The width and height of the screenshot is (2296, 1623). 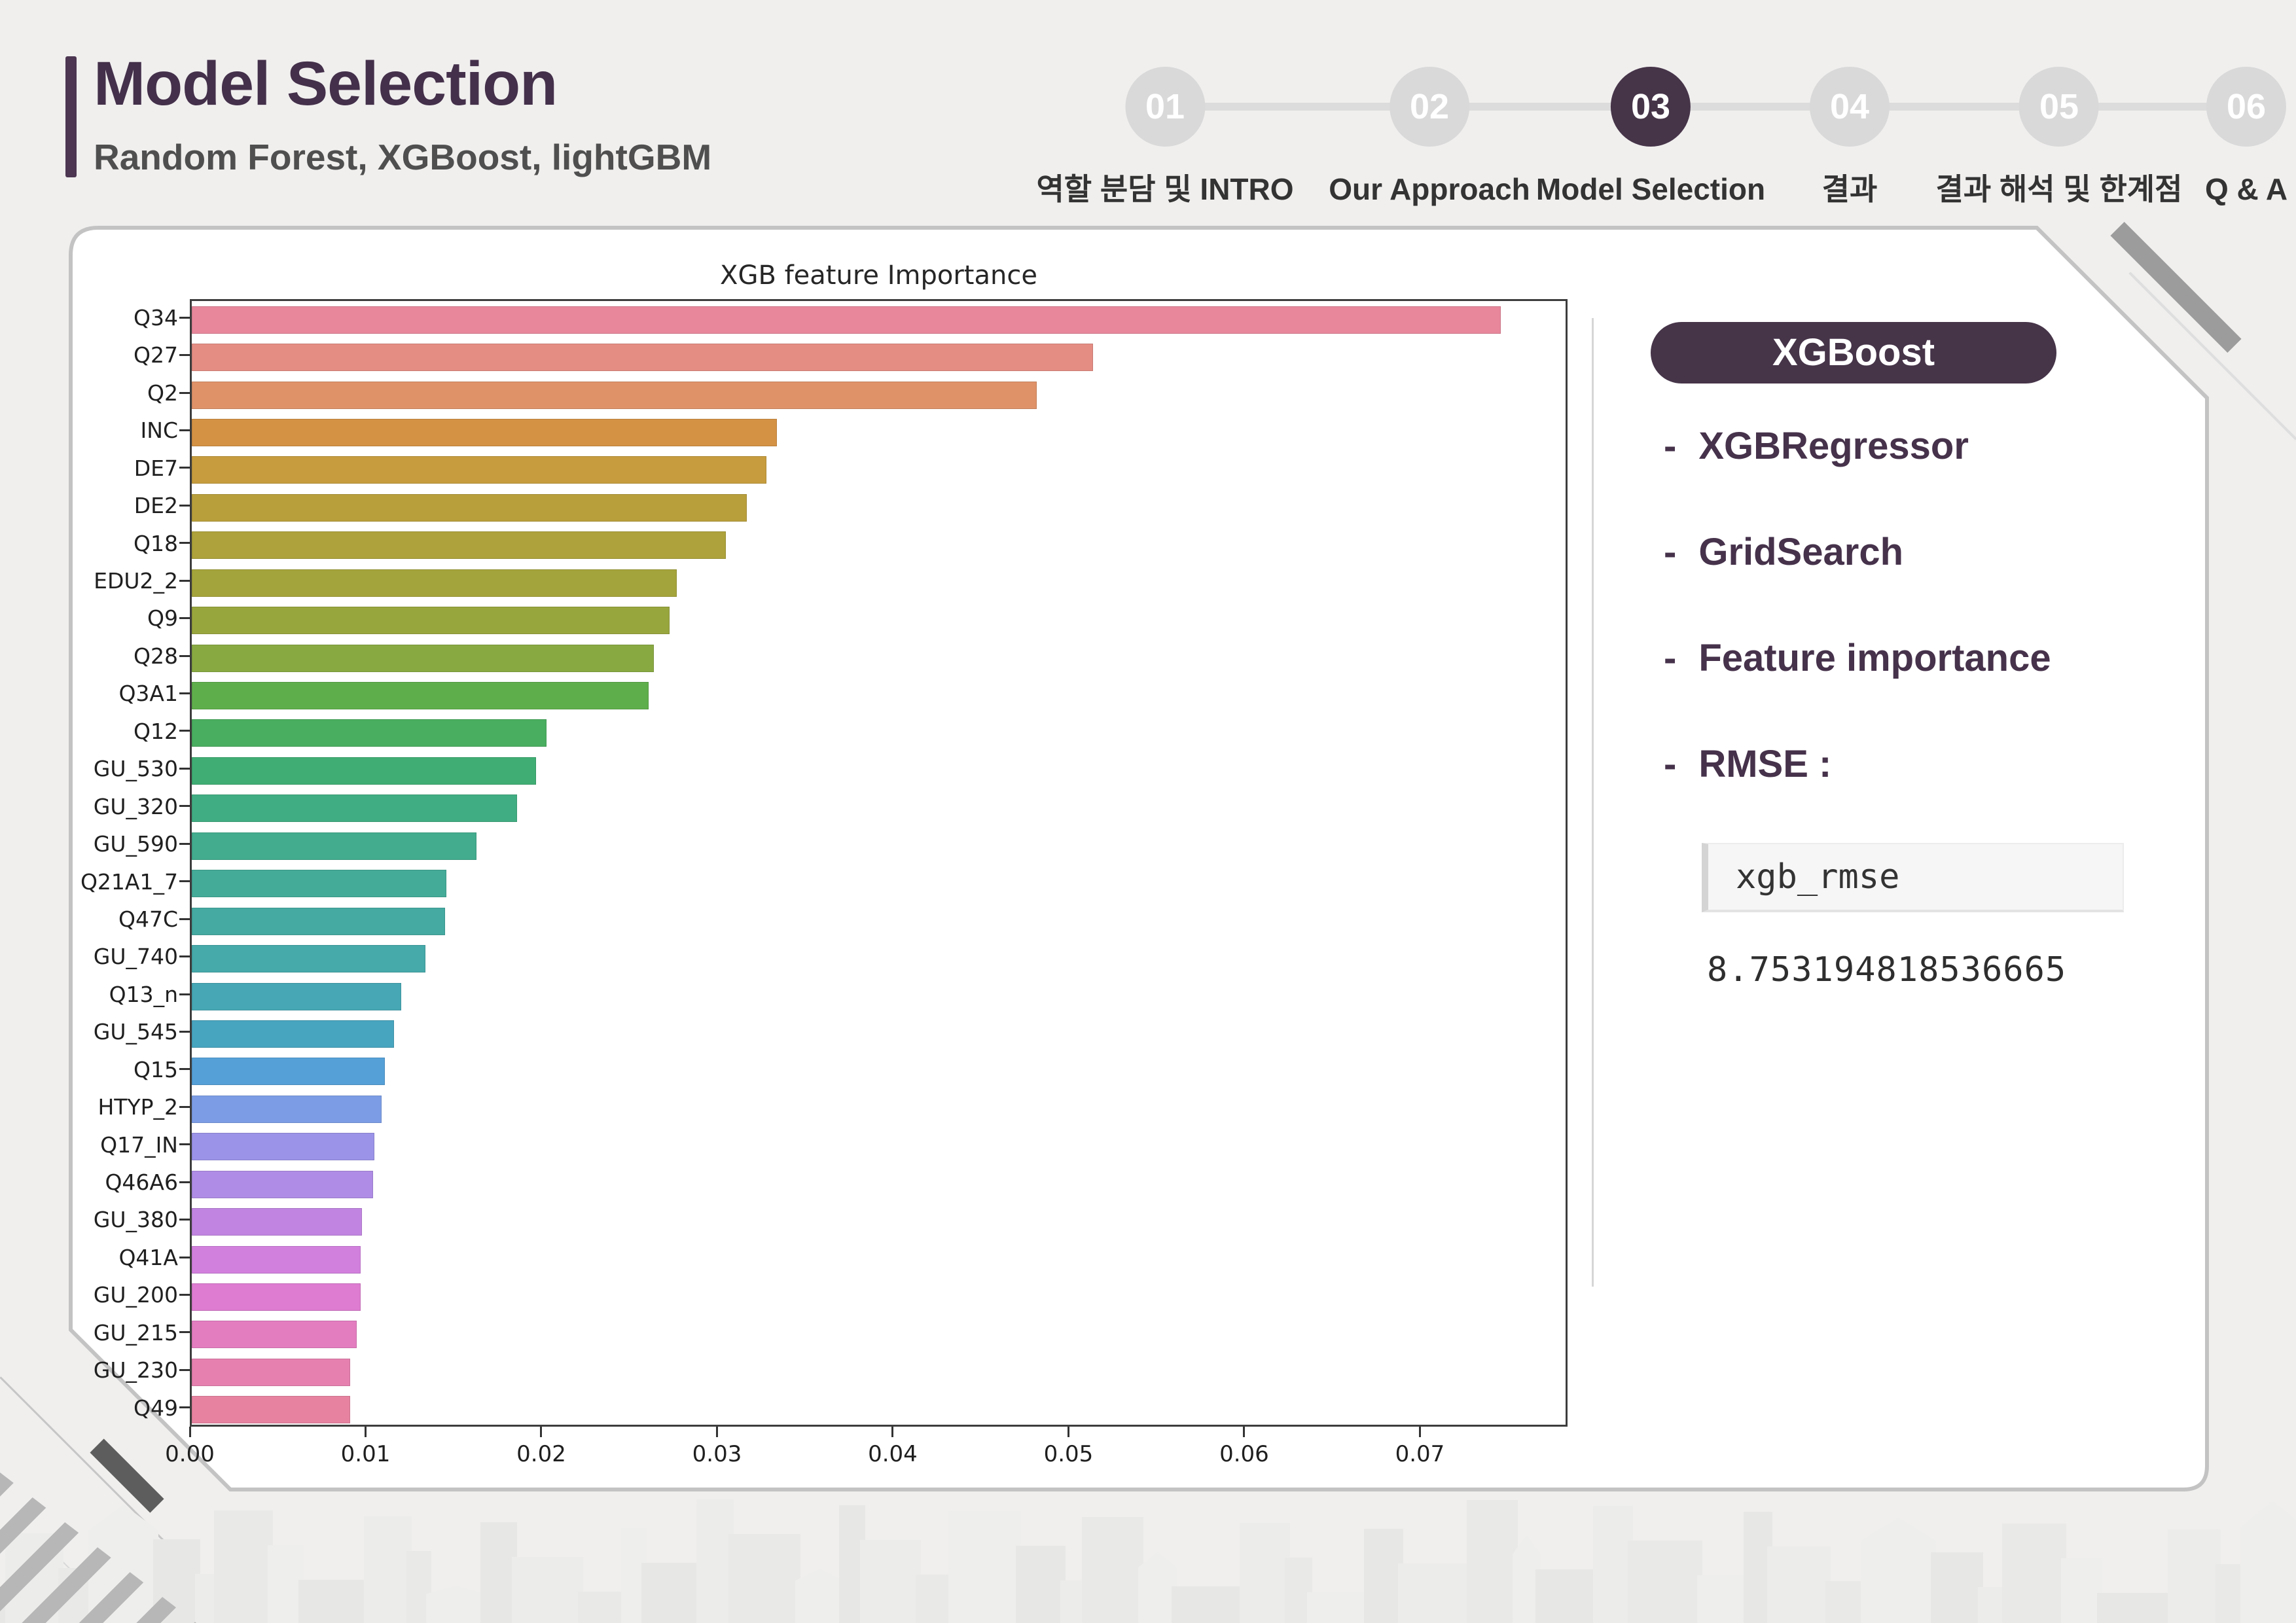 What do you see at coordinates (148, 1257) in the screenshot?
I see `y-tick-label: Q41A` at bounding box center [148, 1257].